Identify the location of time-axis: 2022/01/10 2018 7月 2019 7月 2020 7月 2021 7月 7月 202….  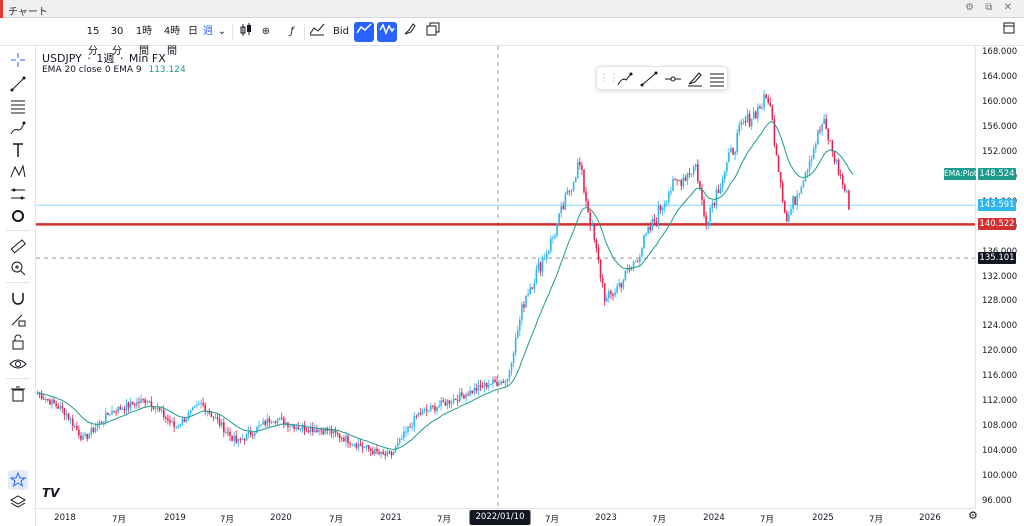
(505, 517).